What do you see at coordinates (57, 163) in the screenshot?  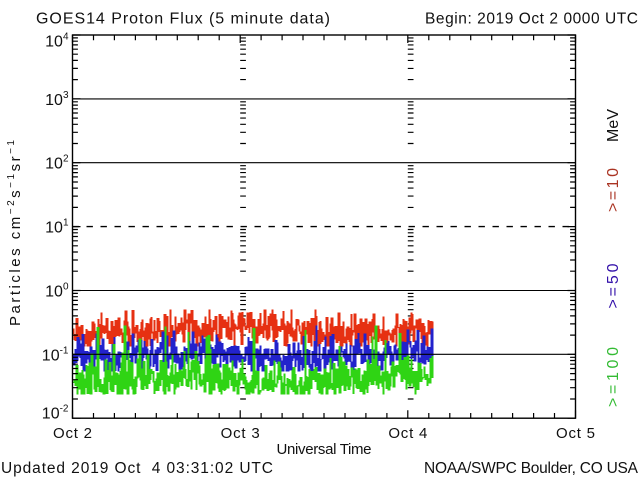 I see `svg-text: 10²` at bounding box center [57, 163].